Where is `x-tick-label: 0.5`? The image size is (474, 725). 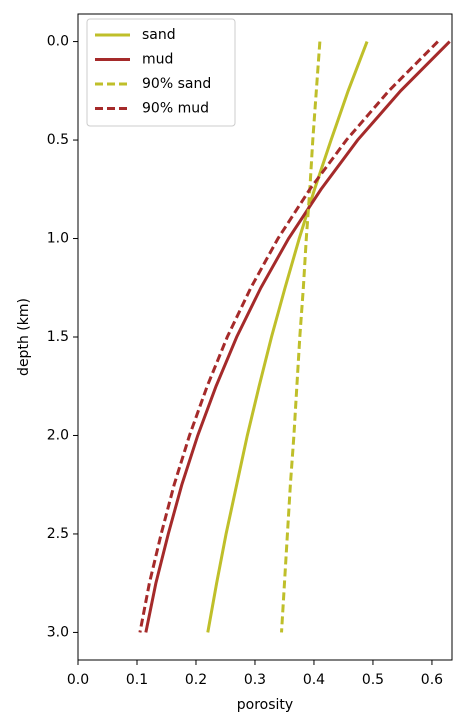
x-tick-label: 0.5 is located at coordinates (373, 680).